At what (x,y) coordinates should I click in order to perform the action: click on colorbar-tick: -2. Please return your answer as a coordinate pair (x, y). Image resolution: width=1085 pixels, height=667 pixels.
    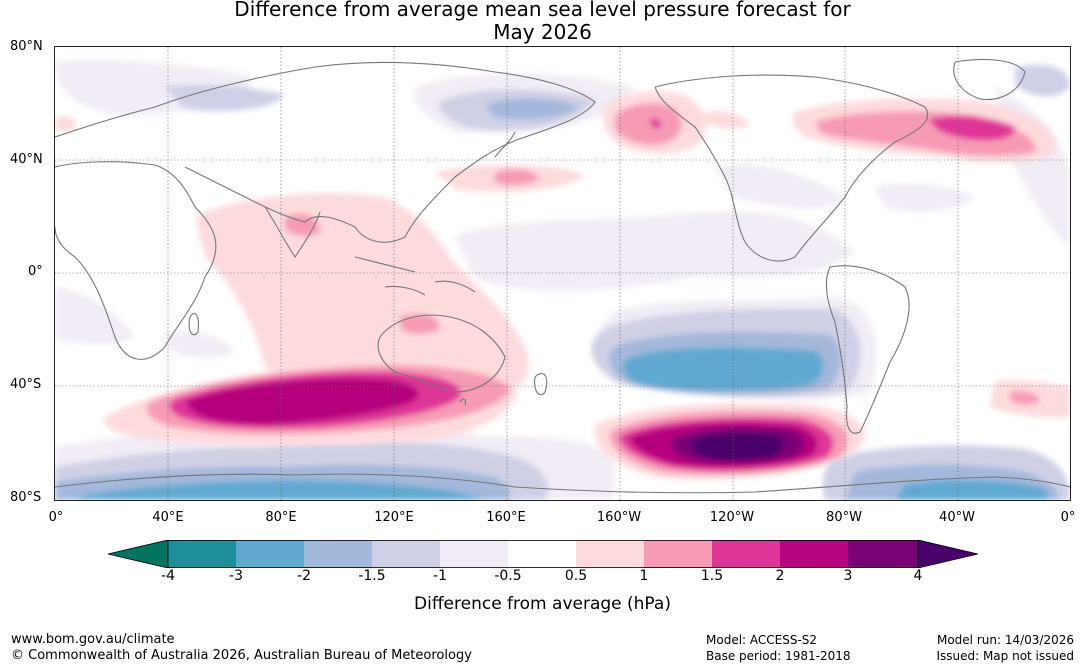
    Looking at the image, I should click on (304, 576).